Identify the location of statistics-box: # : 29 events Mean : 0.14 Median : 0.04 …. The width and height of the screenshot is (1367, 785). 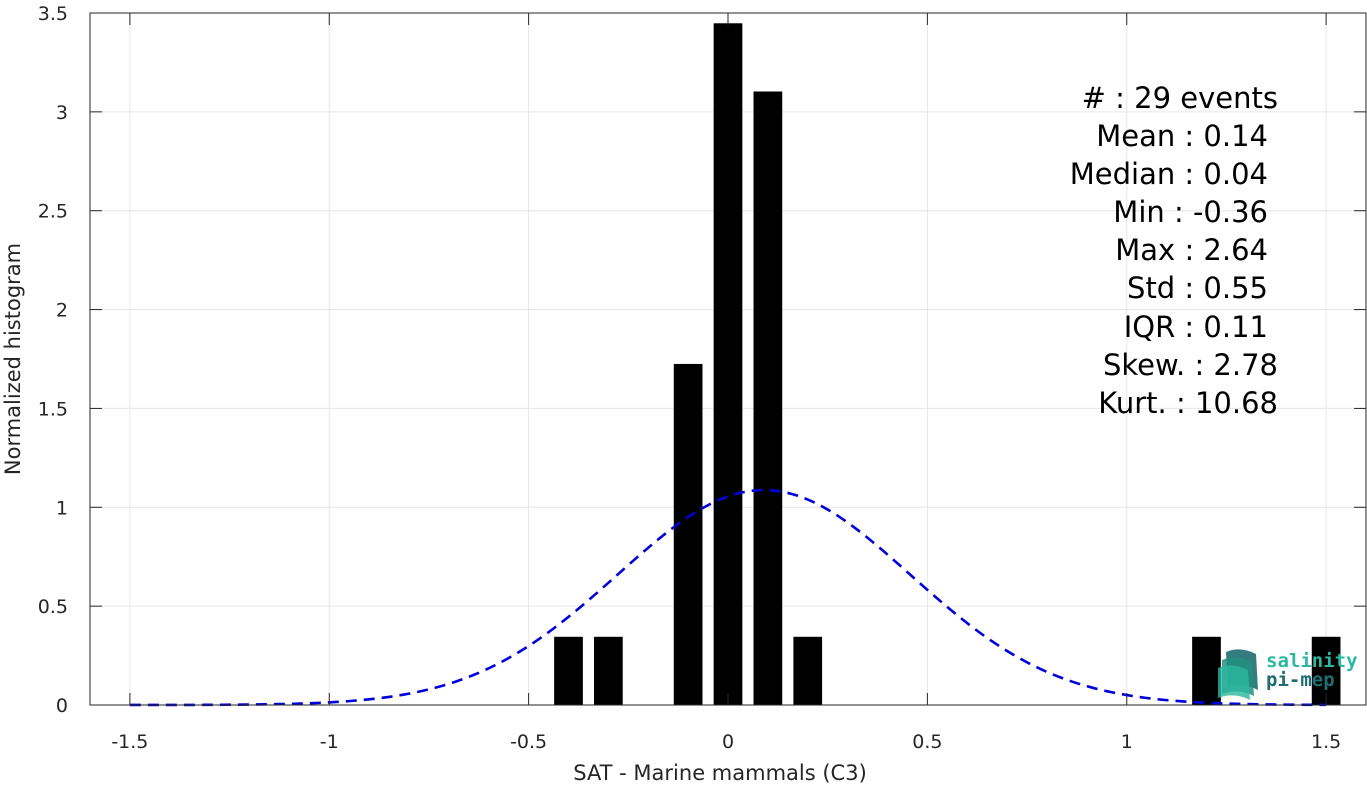
(1174, 250).